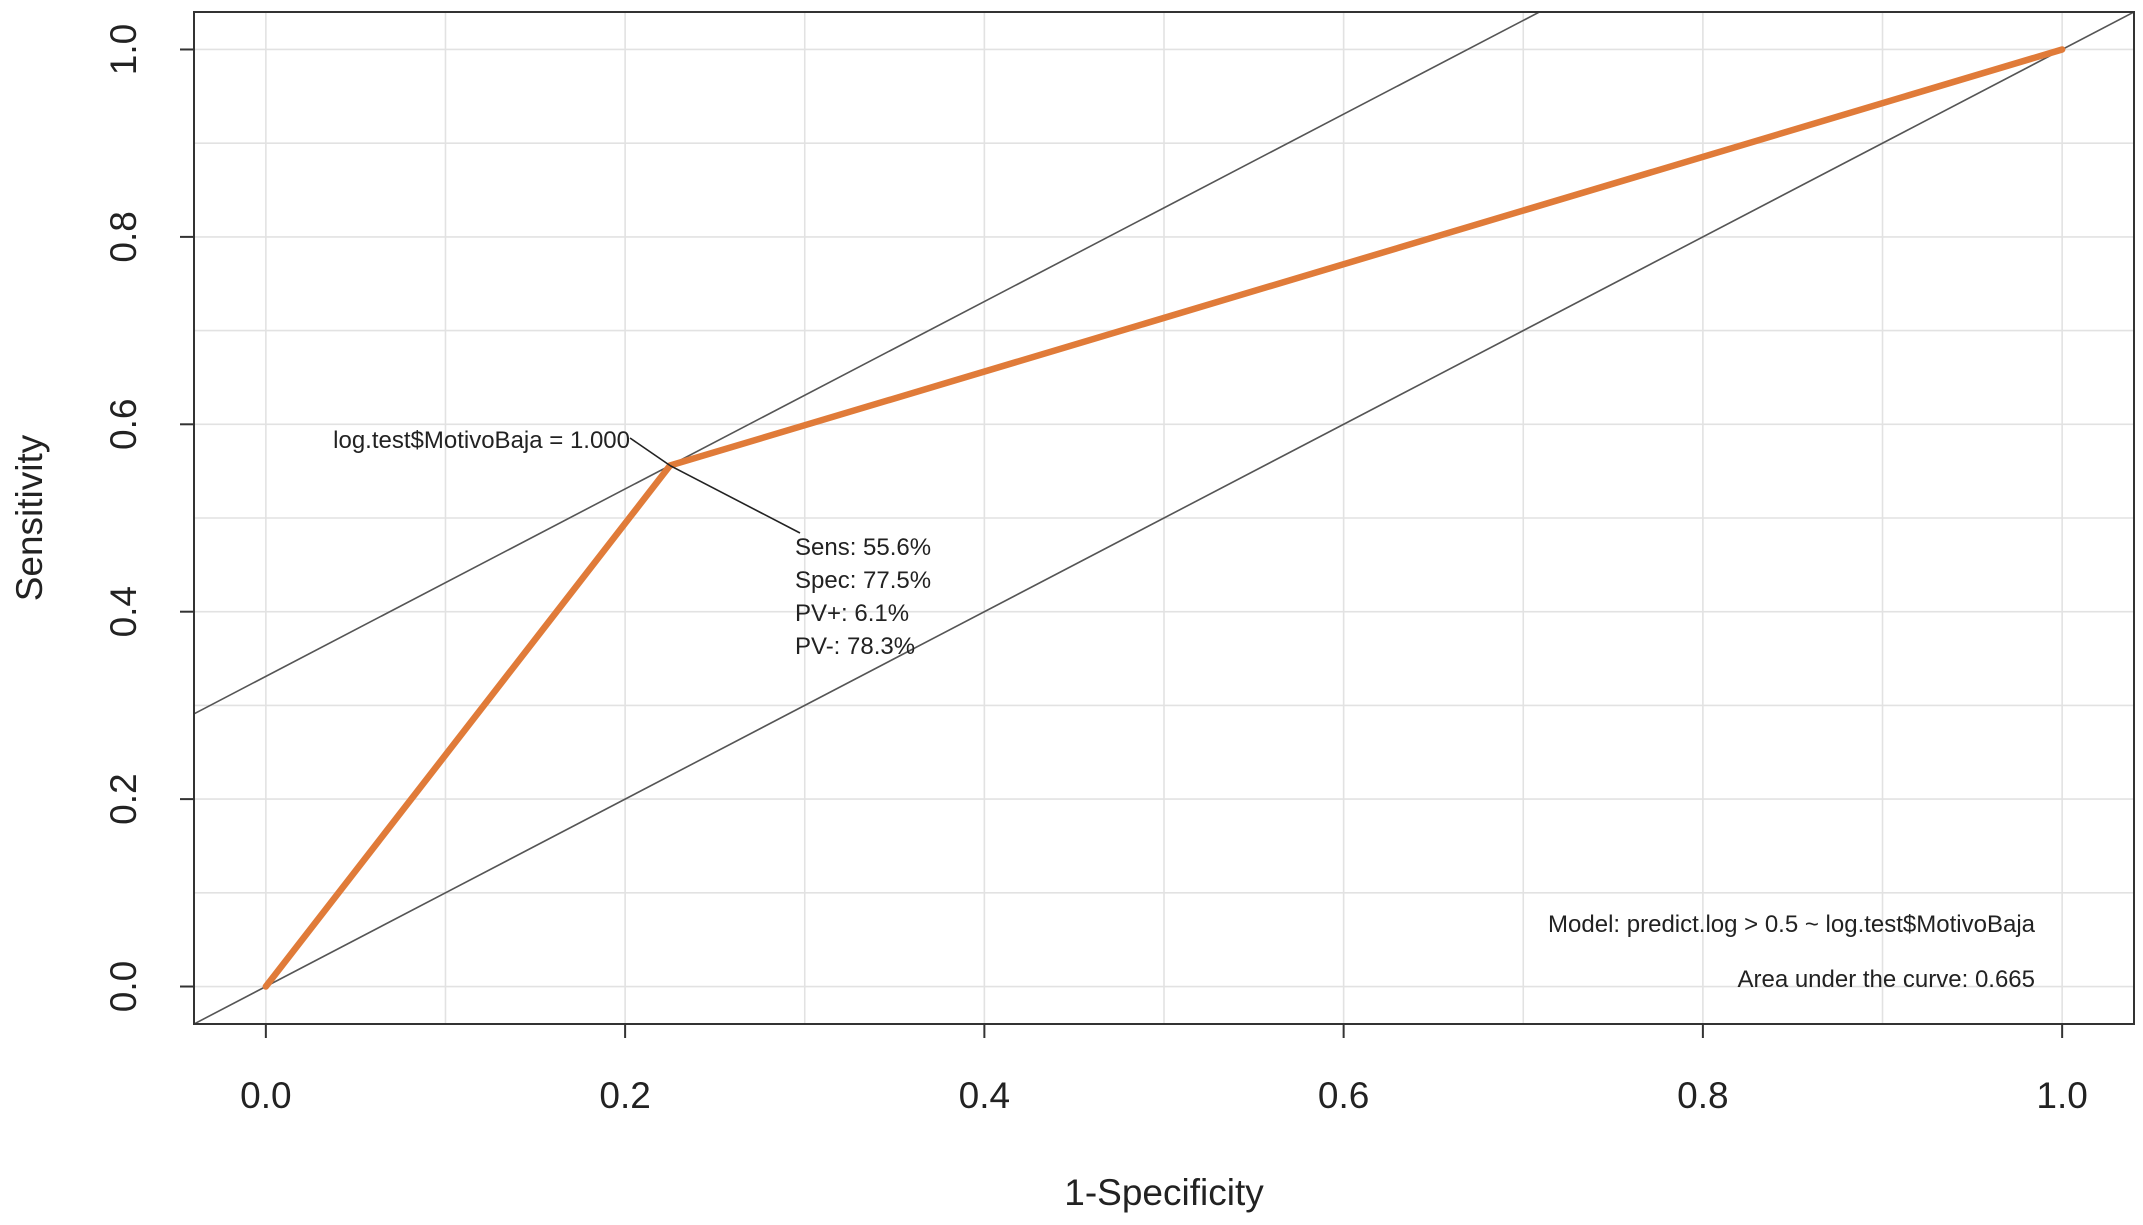 This screenshot has width=2143, height=1225. What do you see at coordinates (2061, 1095) in the screenshot?
I see `x-tick-label: 1.0` at bounding box center [2061, 1095].